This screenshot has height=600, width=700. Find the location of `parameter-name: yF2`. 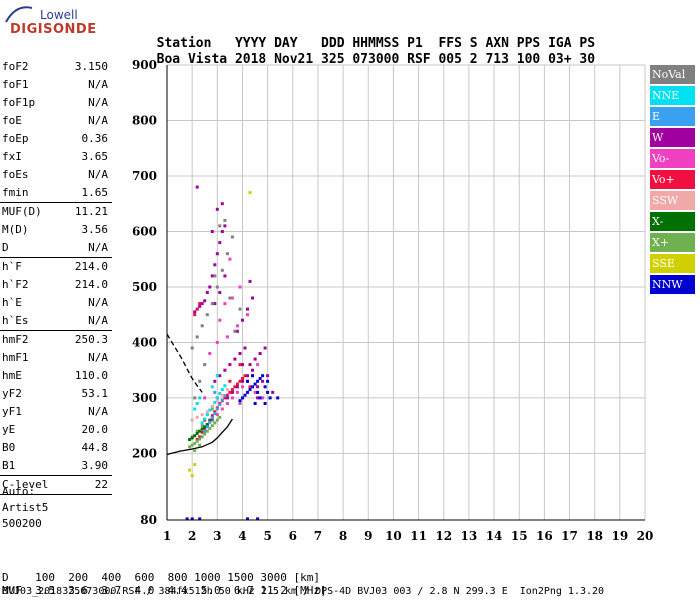

parameter-name: yF2 is located at coordinates (12, 393).